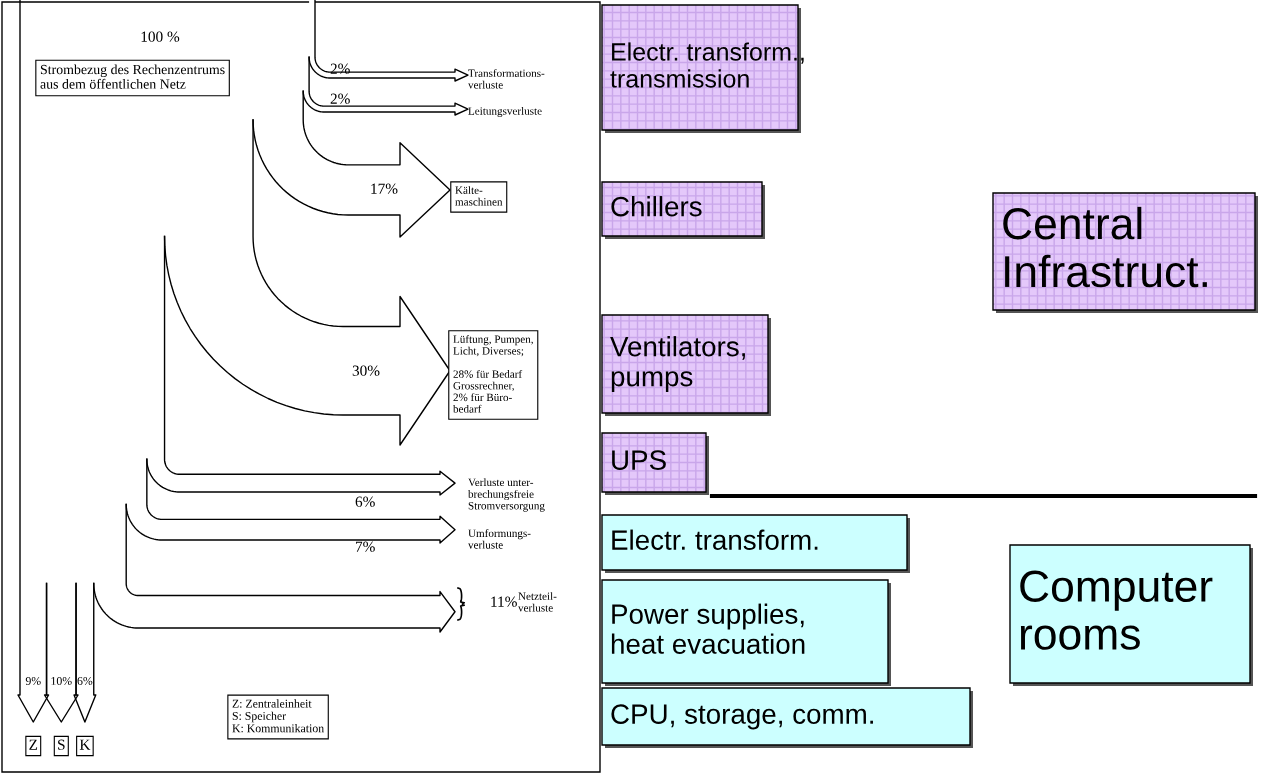 This screenshot has height=774, width=1266. Describe the element at coordinates (708, 628) in the screenshot. I see `text: Power supplies, heat evacuation` at that location.